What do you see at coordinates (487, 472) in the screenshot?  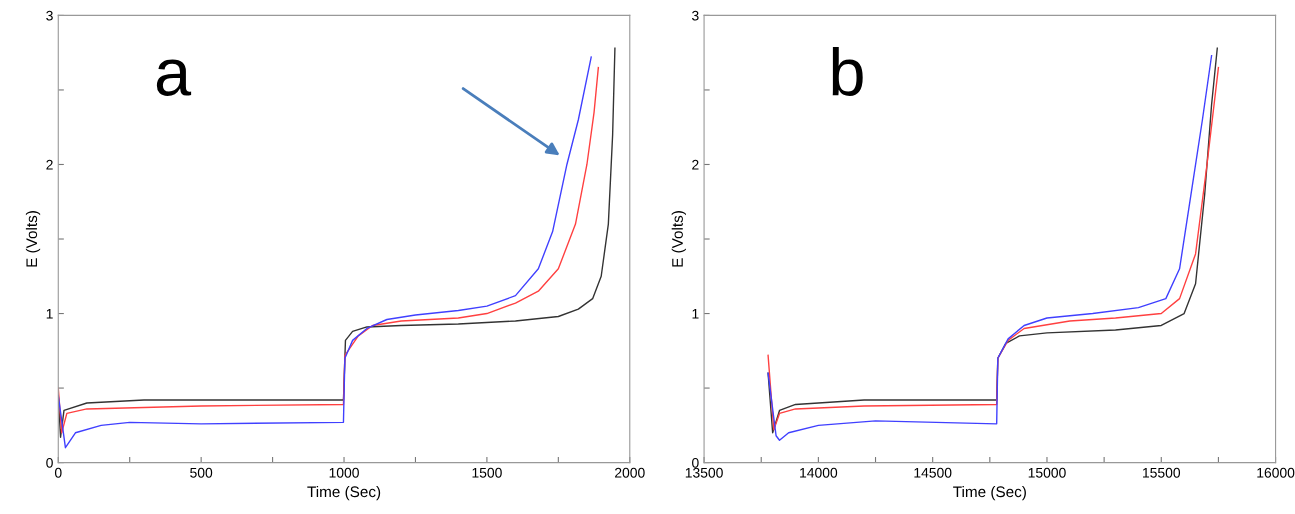 I see `x-tick-label: 1500` at bounding box center [487, 472].